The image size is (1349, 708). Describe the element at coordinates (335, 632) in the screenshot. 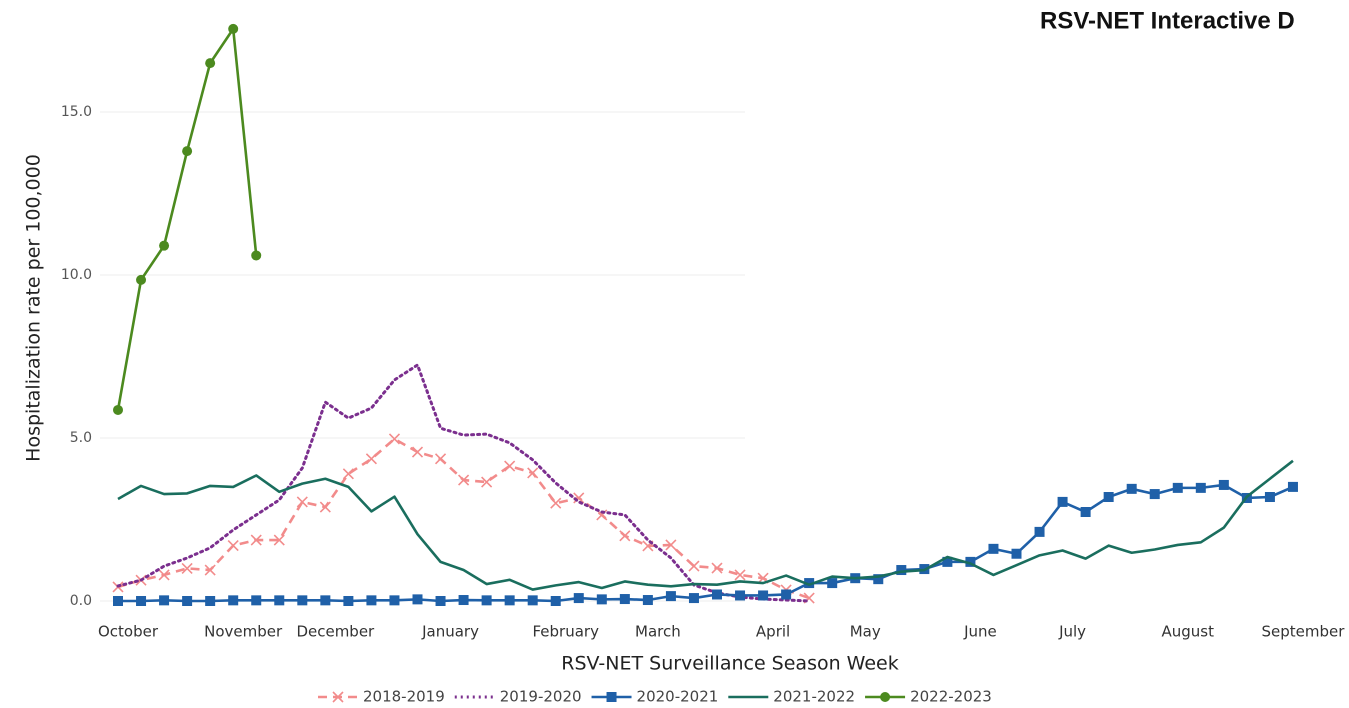

I see `x-tick-label: December` at that location.